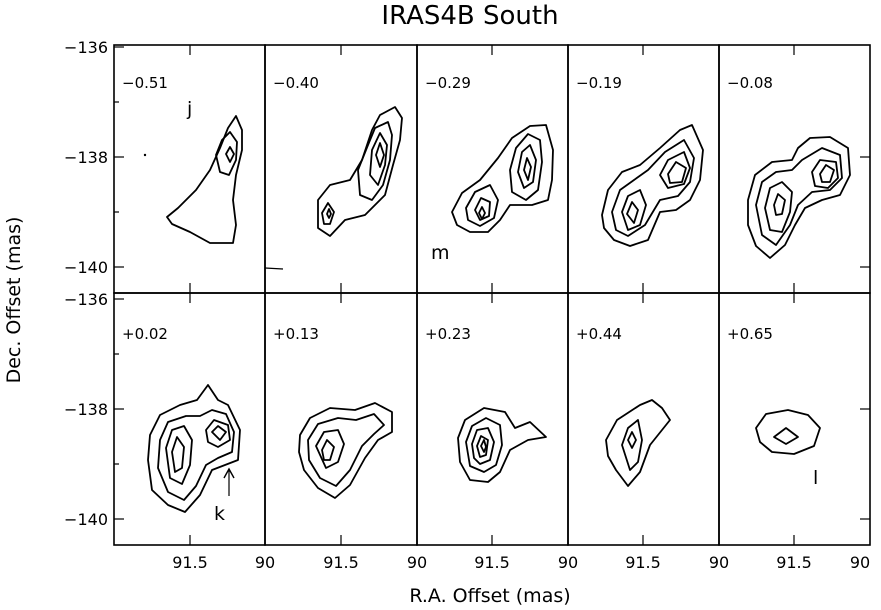  What do you see at coordinates (440, 253) in the screenshot?
I see `annotation-m: m` at bounding box center [440, 253].